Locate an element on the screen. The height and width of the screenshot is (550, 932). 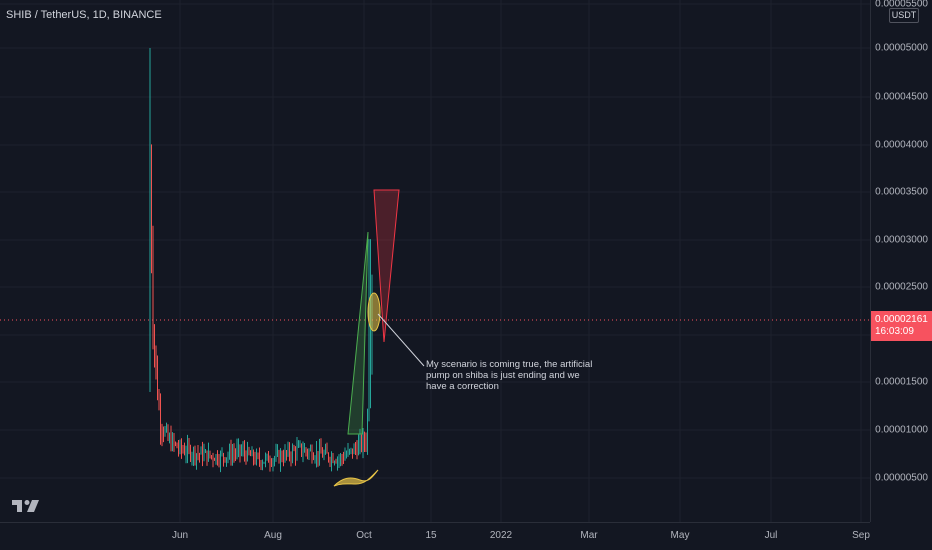
pump-triangle-drawing is located at coordinates (358, 333).